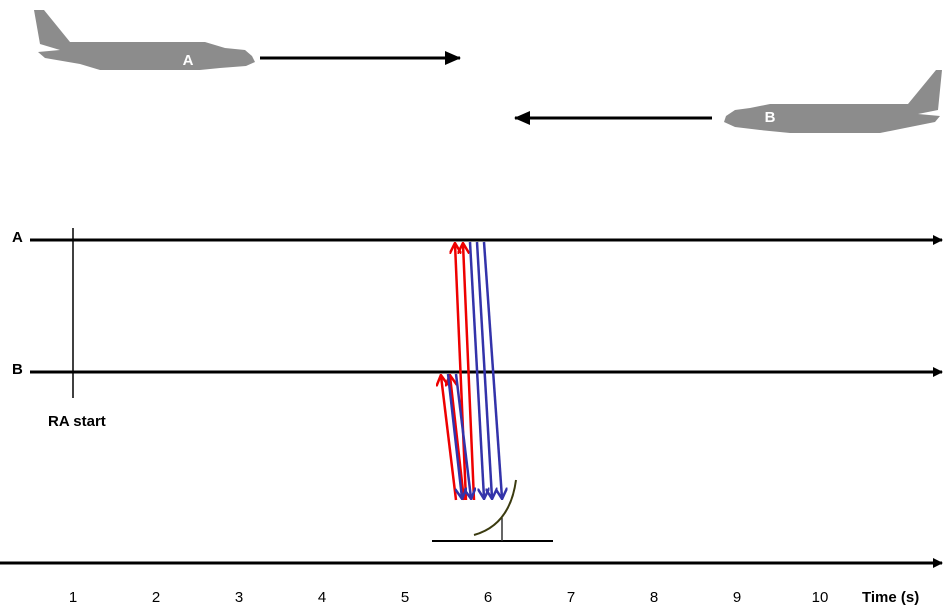 The height and width of the screenshot is (610, 945). Describe the element at coordinates (17, 237) in the screenshot. I see `timeline-label: A` at that location.